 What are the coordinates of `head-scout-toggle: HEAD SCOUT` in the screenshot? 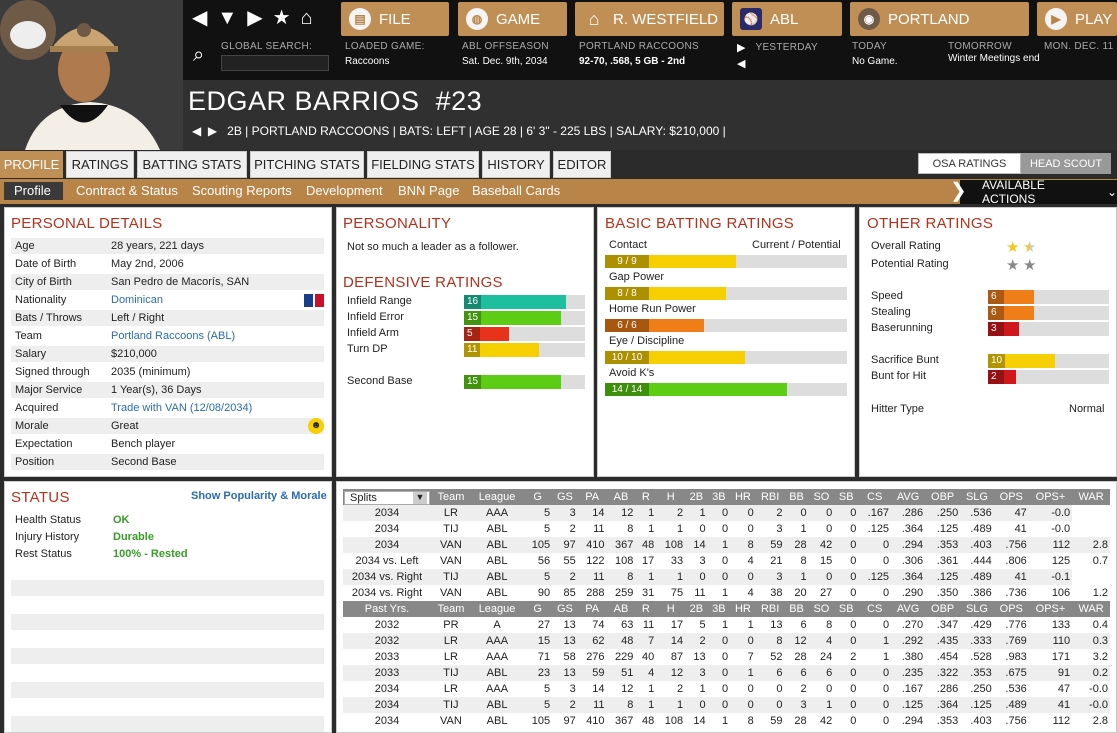 It's located at (1066, 163).